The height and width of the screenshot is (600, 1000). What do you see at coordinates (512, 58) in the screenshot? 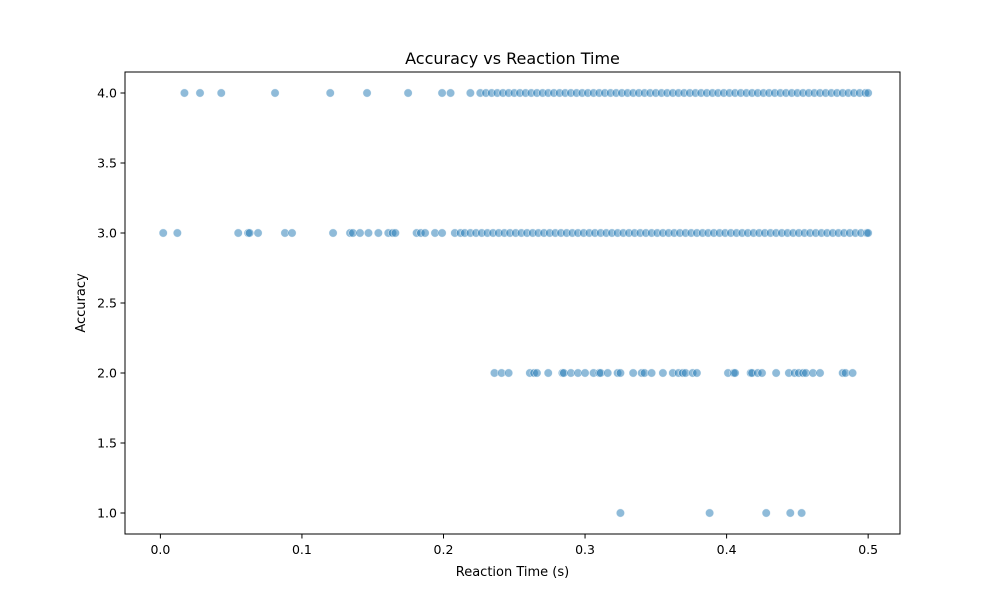
I see `chart-title: Accuracy vs Reaction Time` at bounding box center [512, 58].